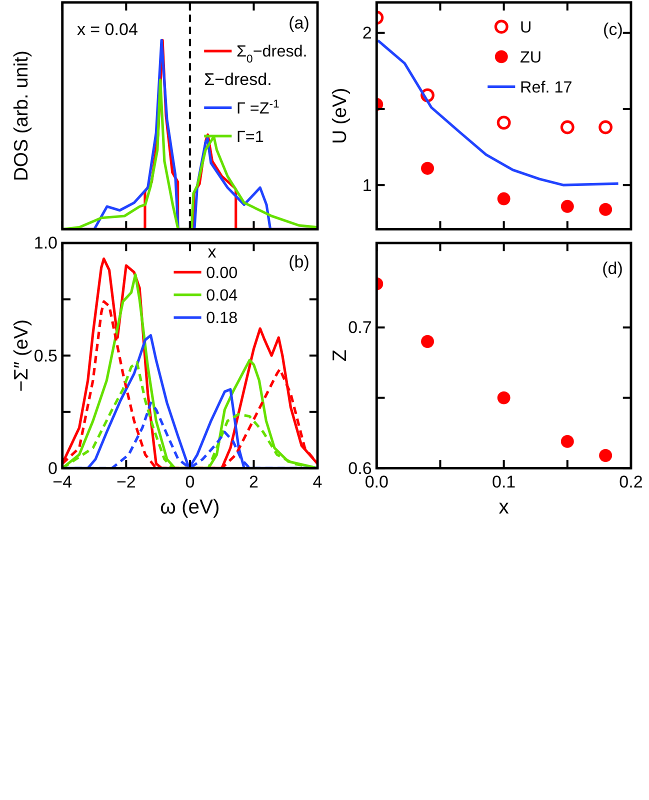 This screenshot has width=649, height=800. I want to click on y-axis-title: DOS (arb. unit), so click(21, 116).